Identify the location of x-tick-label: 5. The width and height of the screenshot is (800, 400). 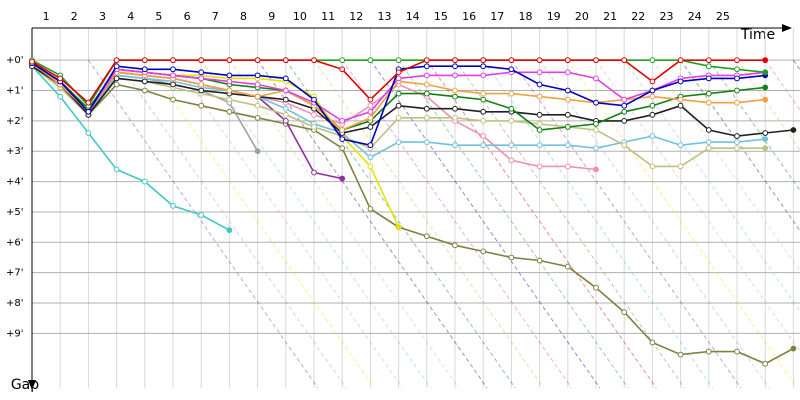
(158, 16).